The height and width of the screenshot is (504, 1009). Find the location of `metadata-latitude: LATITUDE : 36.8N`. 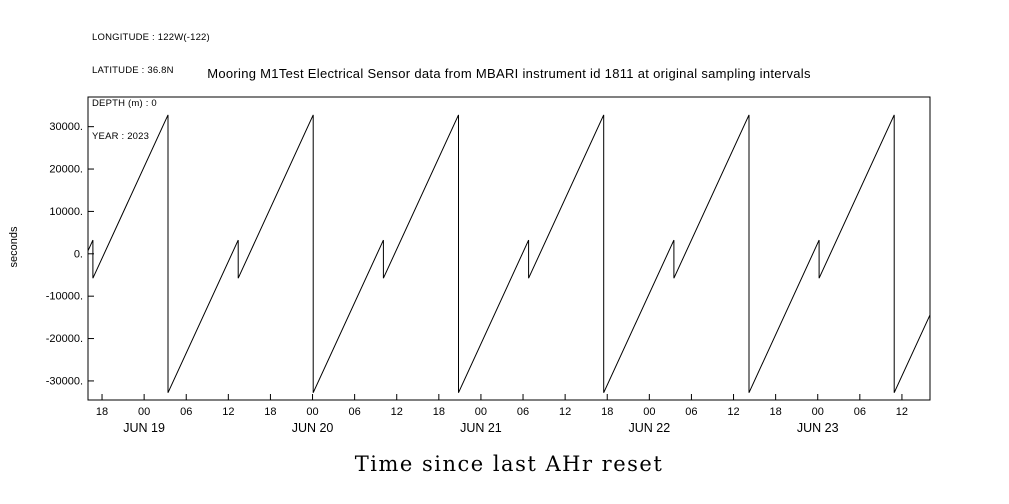

metadata-latitude: LATITUDE : 36.8N is located at coordinates (133, 70).